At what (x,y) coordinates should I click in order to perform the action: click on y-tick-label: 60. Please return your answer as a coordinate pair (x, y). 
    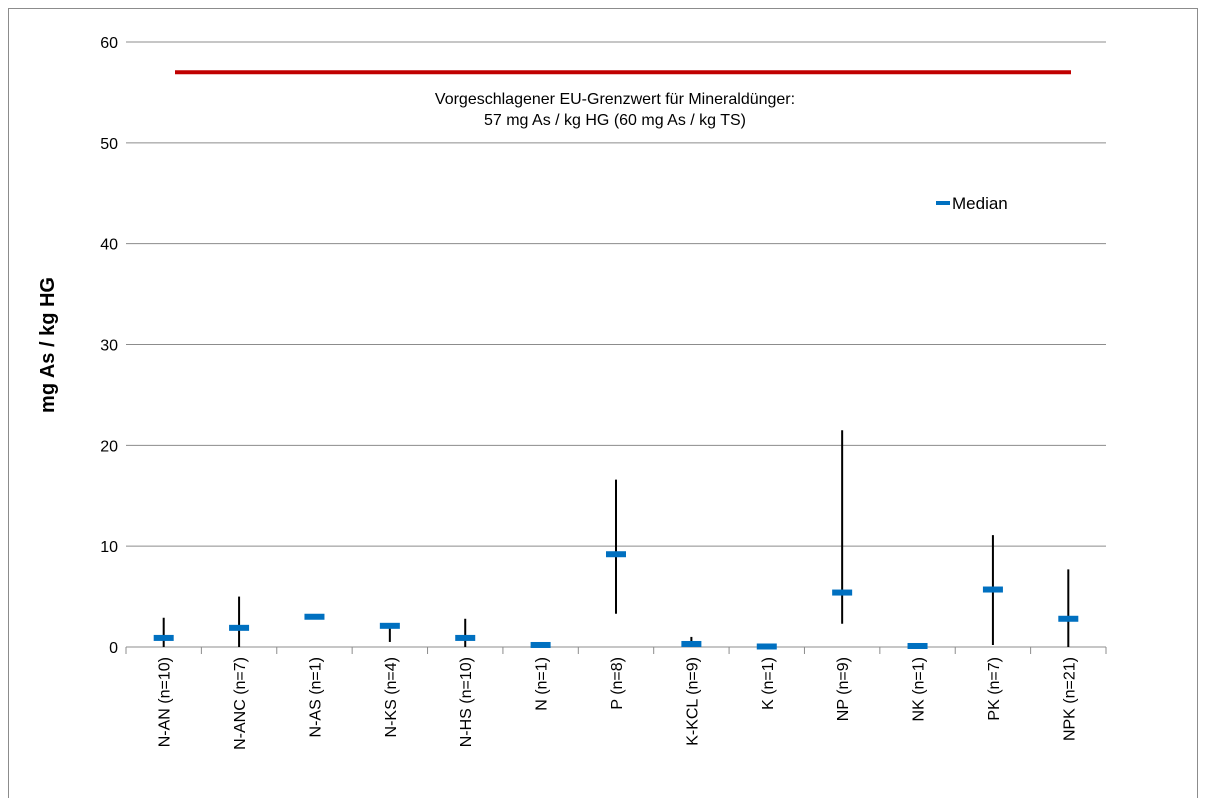
    Looking at the image, I should click on (109, 43).